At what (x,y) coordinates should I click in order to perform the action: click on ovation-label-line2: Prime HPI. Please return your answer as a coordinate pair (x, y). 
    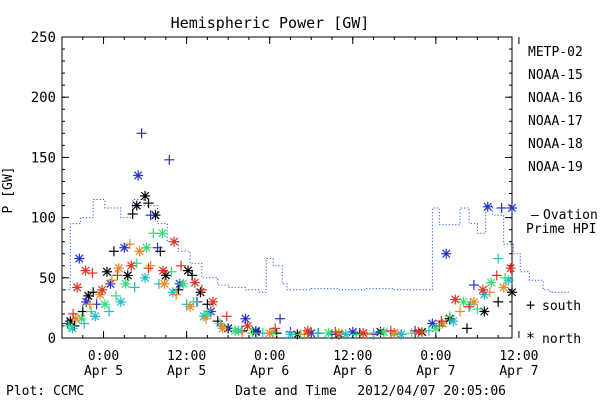
    Looking at the image, I should click on (561, 229).